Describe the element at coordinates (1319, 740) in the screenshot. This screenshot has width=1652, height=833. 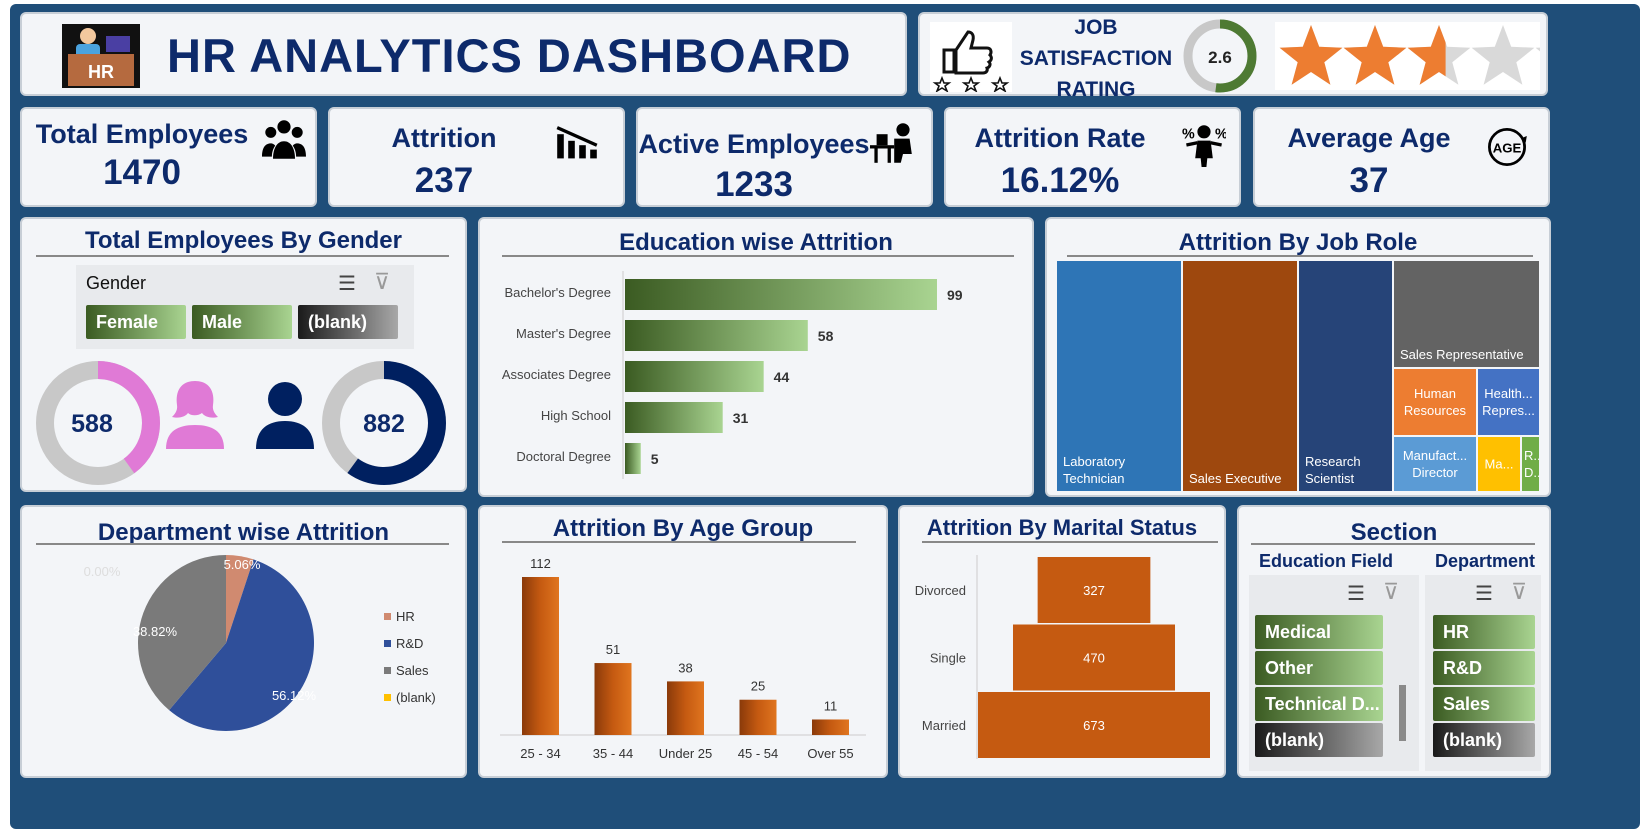
I see `edu-field-option-blank: (blank)` at that location.